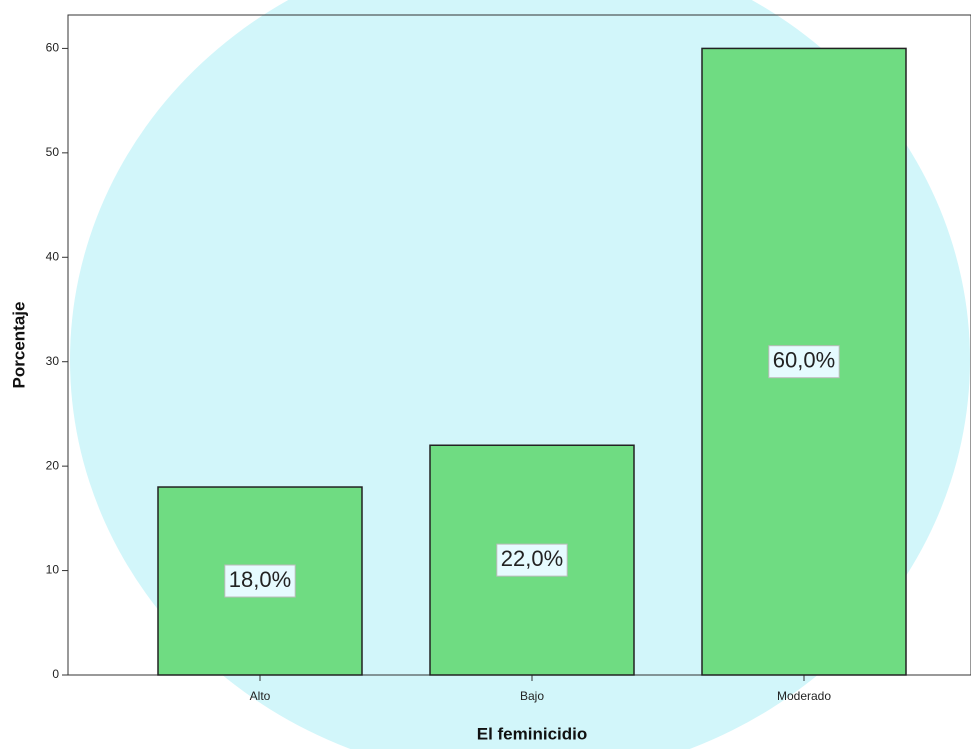  What do you see at coordinates (53, 570) in the screenshot?
I see `y-tick-label: 10` at bounding box center [53, 570].